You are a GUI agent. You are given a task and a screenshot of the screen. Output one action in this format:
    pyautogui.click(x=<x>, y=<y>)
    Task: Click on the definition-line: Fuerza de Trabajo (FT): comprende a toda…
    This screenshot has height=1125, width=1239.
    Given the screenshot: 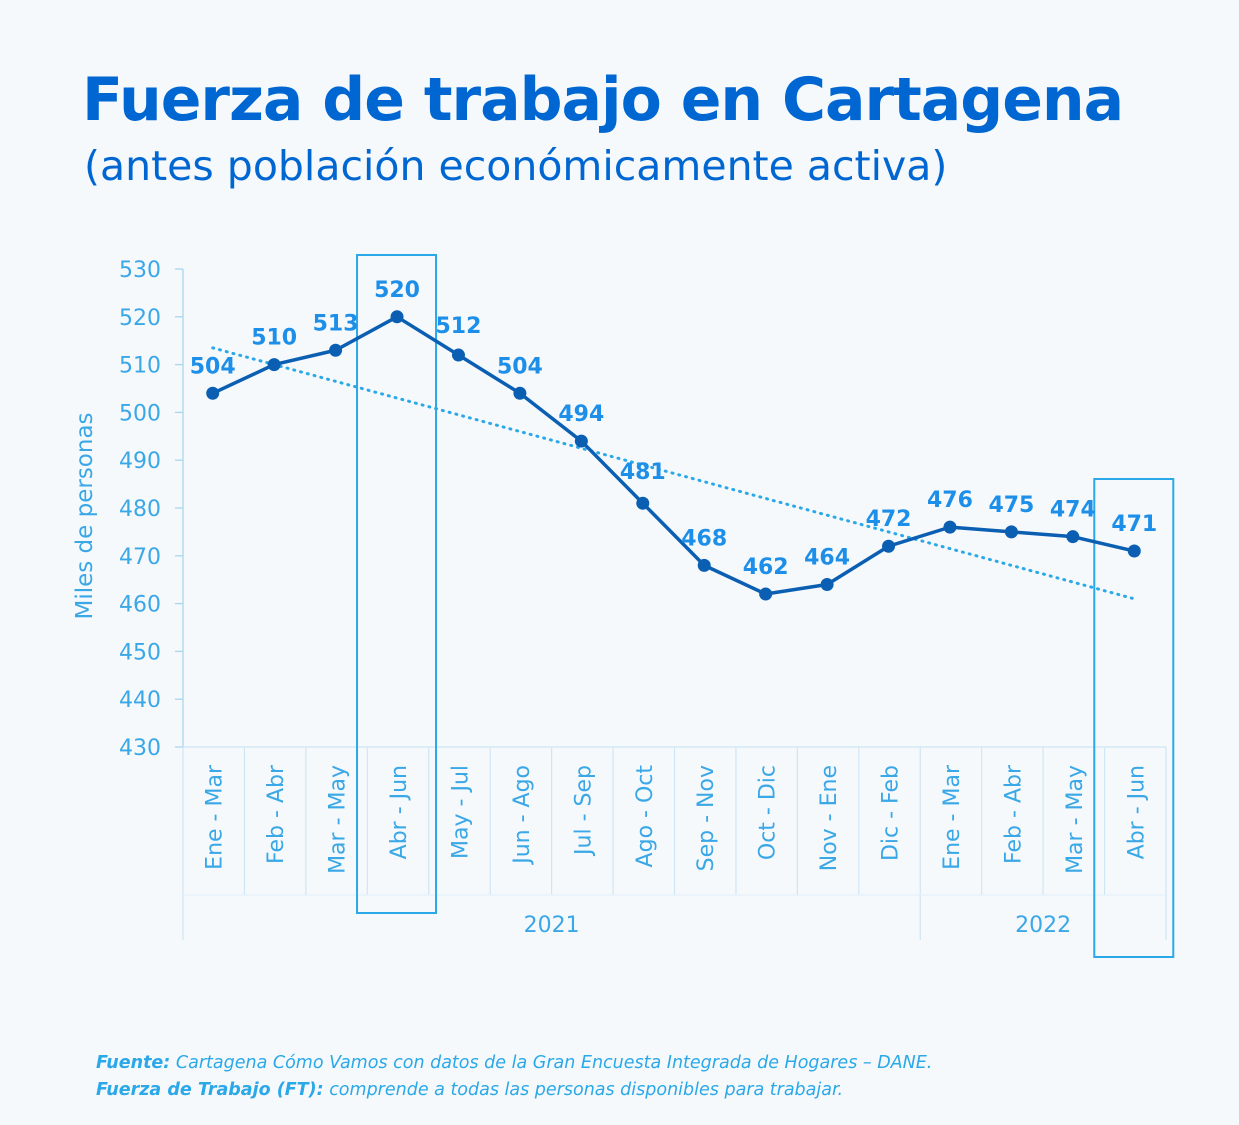 What is the action you would take?
    pyautogui.click(x=514, y=1090)
    